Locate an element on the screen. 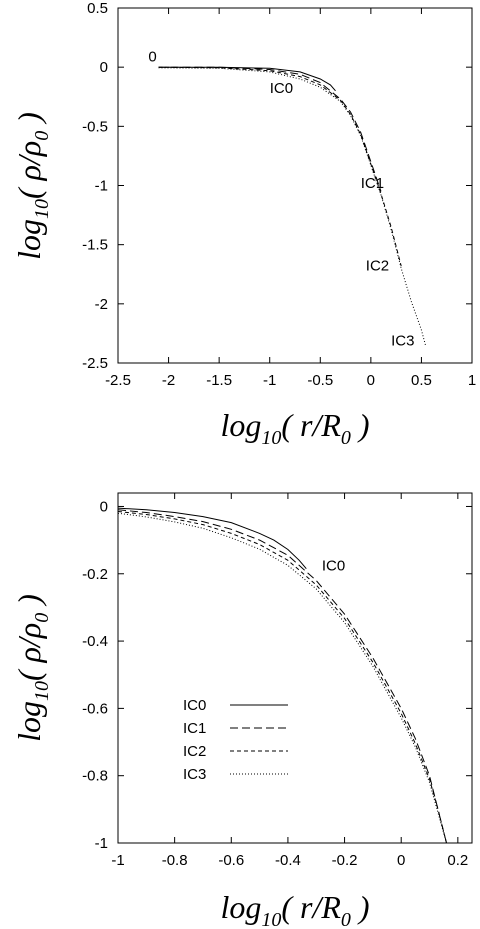 This screenshot has width=480, height=929. annotation-label: 0 is located at coordinates (152, 56).